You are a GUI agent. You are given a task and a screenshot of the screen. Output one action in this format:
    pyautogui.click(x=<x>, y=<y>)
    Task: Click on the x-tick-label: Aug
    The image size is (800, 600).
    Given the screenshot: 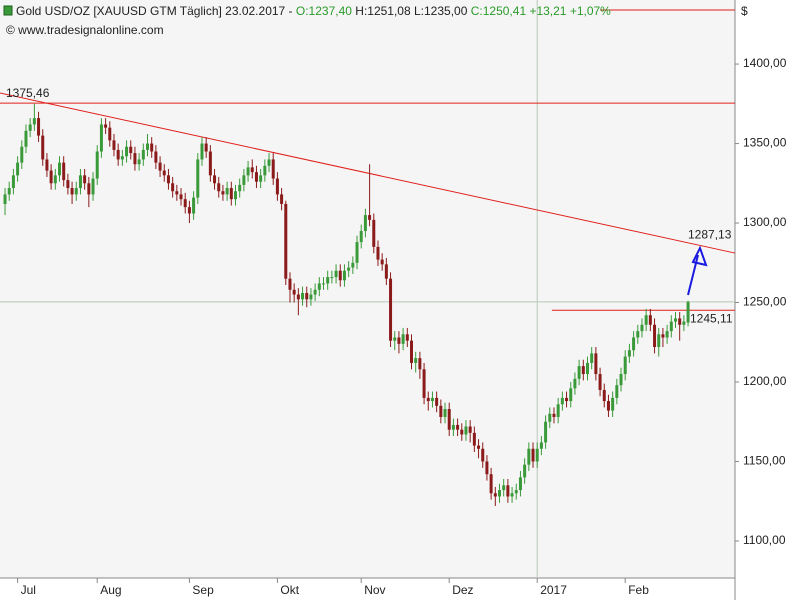 What is the action you would take?
    pyautogui.click(x=110, y=590)
    